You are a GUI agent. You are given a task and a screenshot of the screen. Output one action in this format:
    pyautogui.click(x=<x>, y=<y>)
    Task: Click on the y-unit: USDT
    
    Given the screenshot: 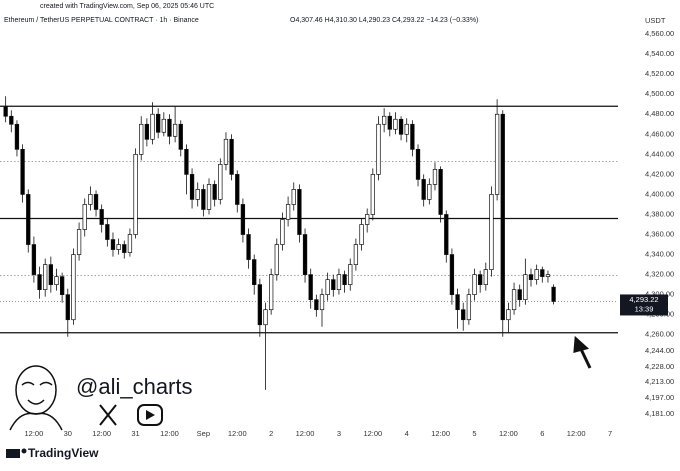 What is the action you would take?
    pyautogui.click(x=655, y=20)
    